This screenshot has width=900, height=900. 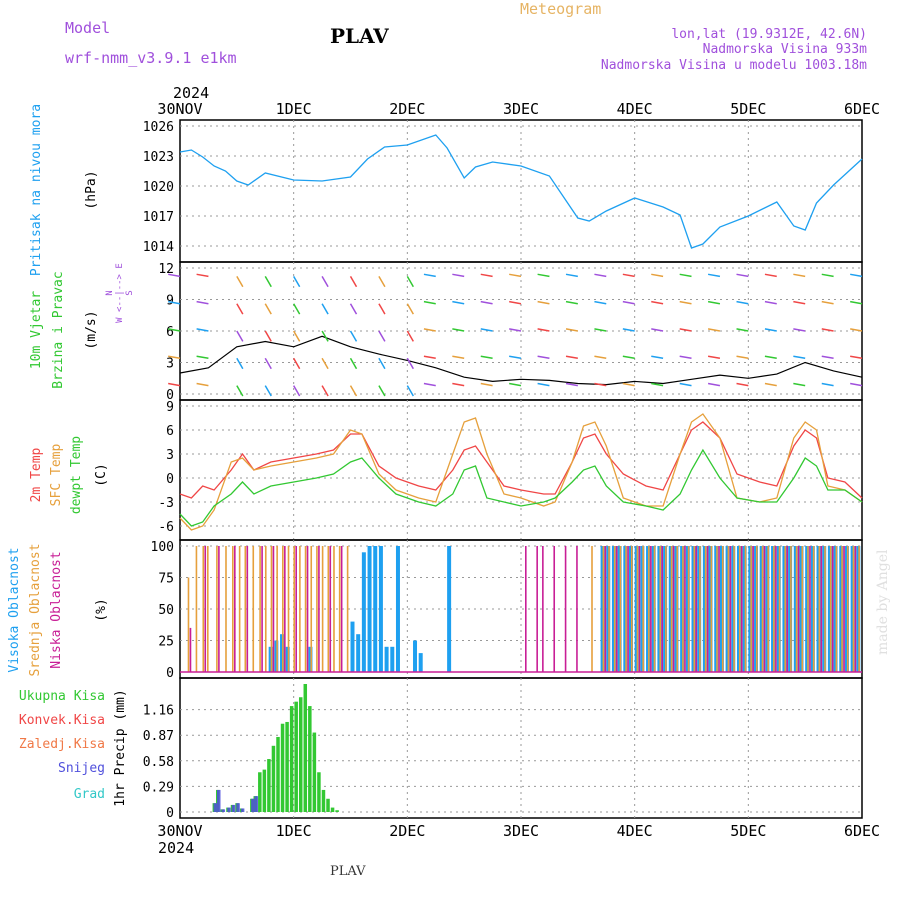 I want to click on time-tick-bottom: 5DEC, so click(x=748, y=831).